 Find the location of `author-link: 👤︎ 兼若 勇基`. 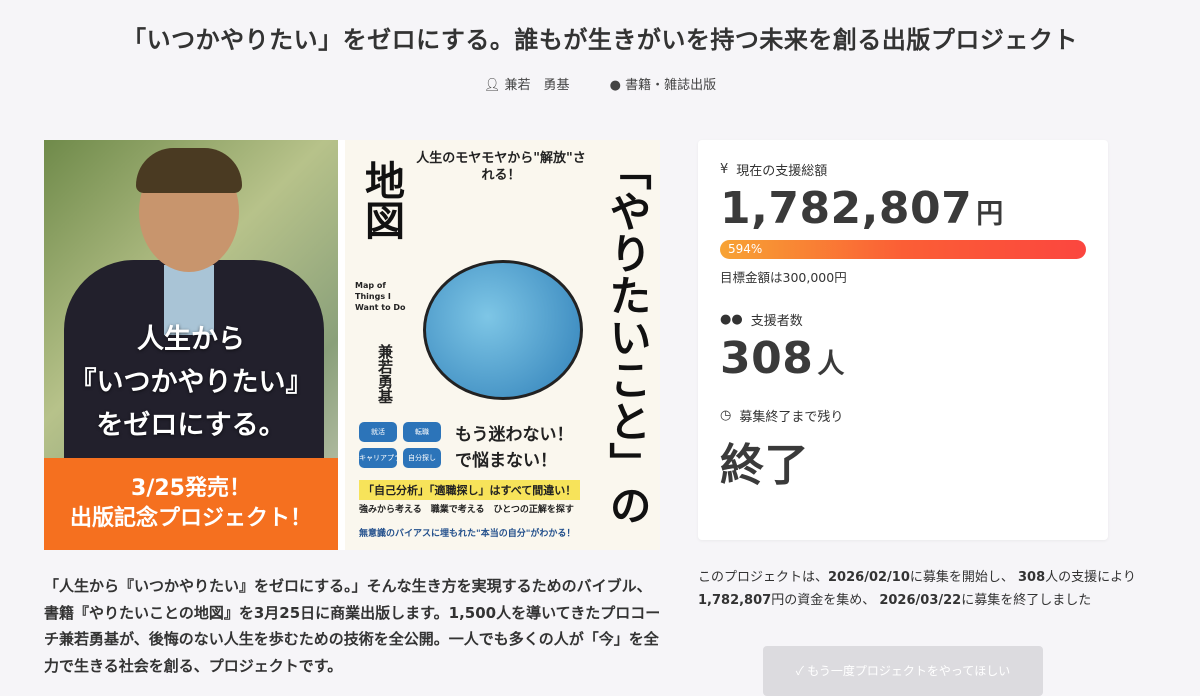

author-link: 👤︎ 兼若 勇基 is located at coordinates (526, 85).